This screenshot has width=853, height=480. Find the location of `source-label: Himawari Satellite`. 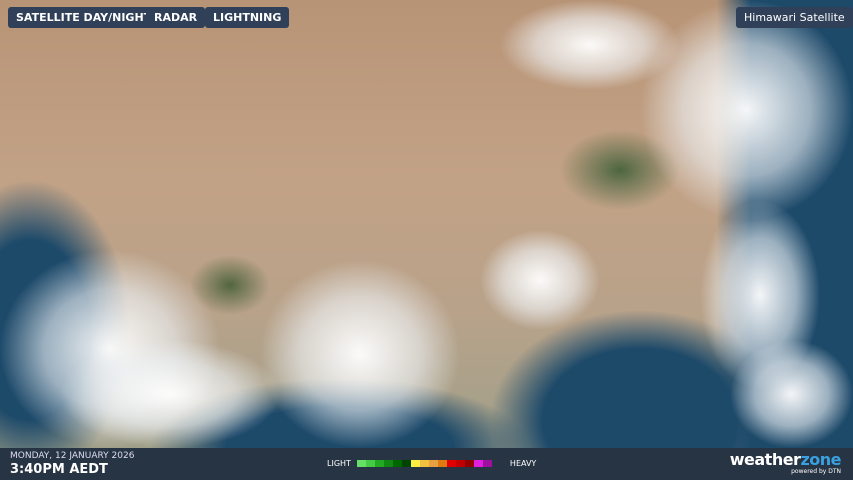

source-label: Himawari Satellite is located at coordinates (794, 17).